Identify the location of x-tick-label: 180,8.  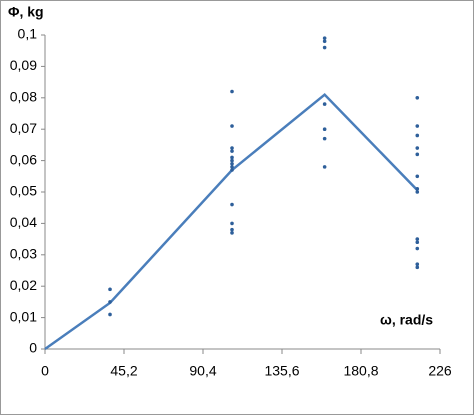
(360, 371).